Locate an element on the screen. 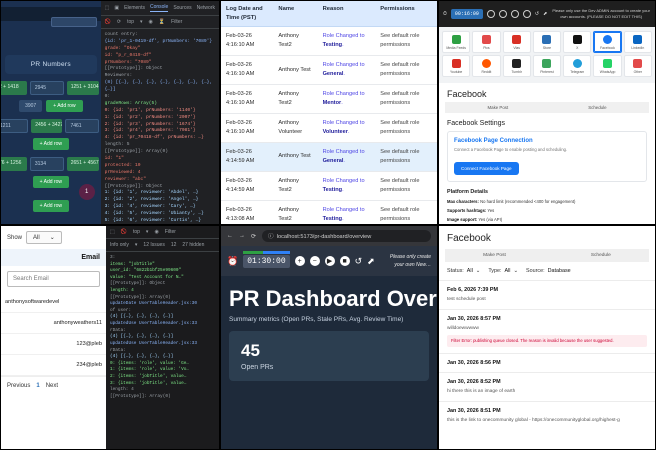 The width and height of the screenshot is (656, 450). filter-status: Status: All ⌄ is located at coordinates (463, 271).